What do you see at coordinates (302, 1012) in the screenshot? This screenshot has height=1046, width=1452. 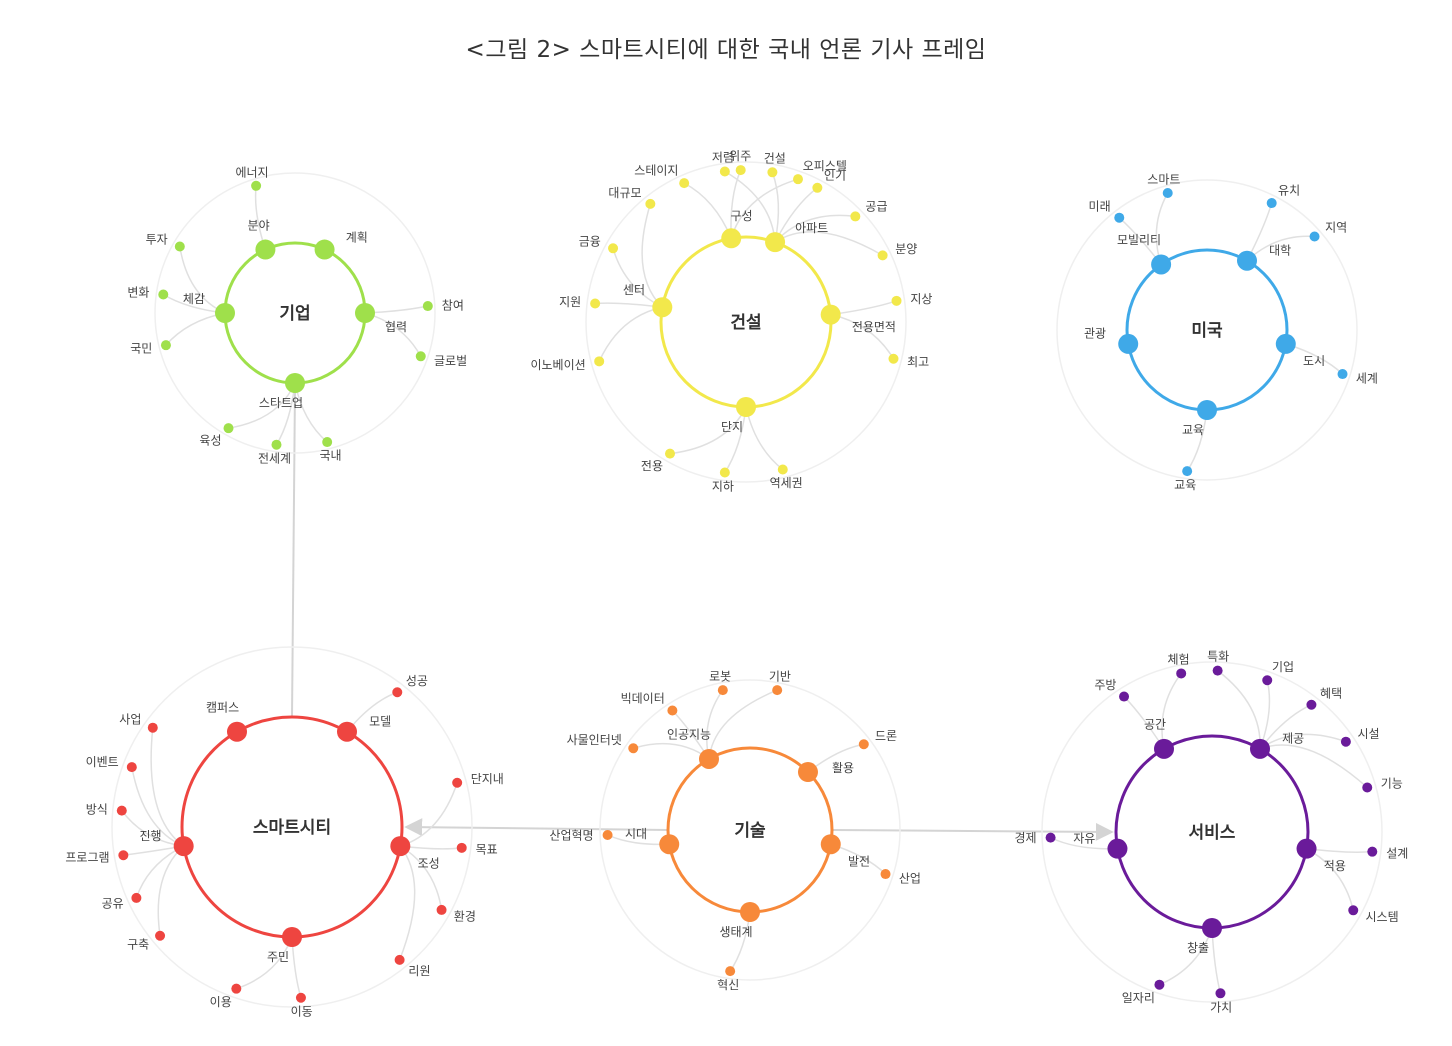 I see `leaf-label: 이동` at bounding box center [302, 1012].